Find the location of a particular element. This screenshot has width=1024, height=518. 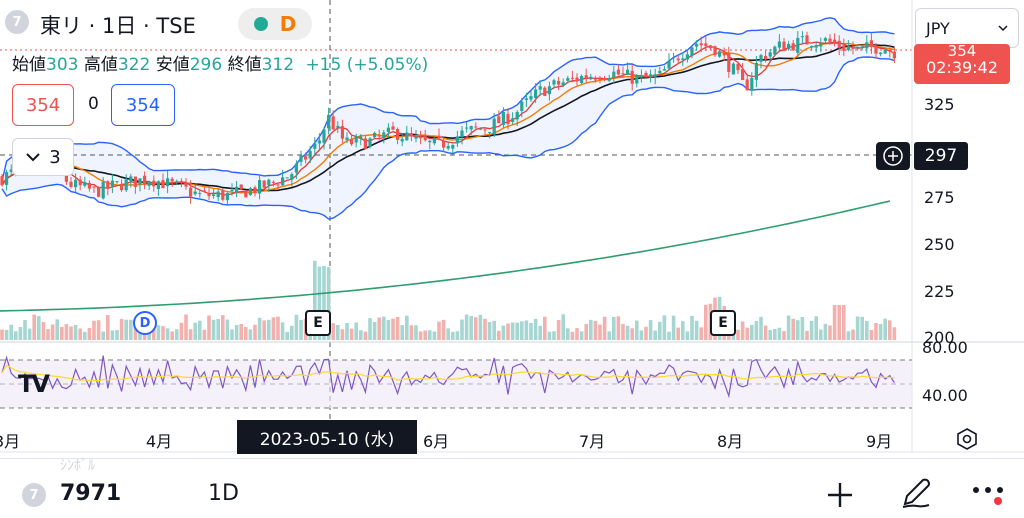

price-tick-200: 200 is located at coordinates (939, 337).